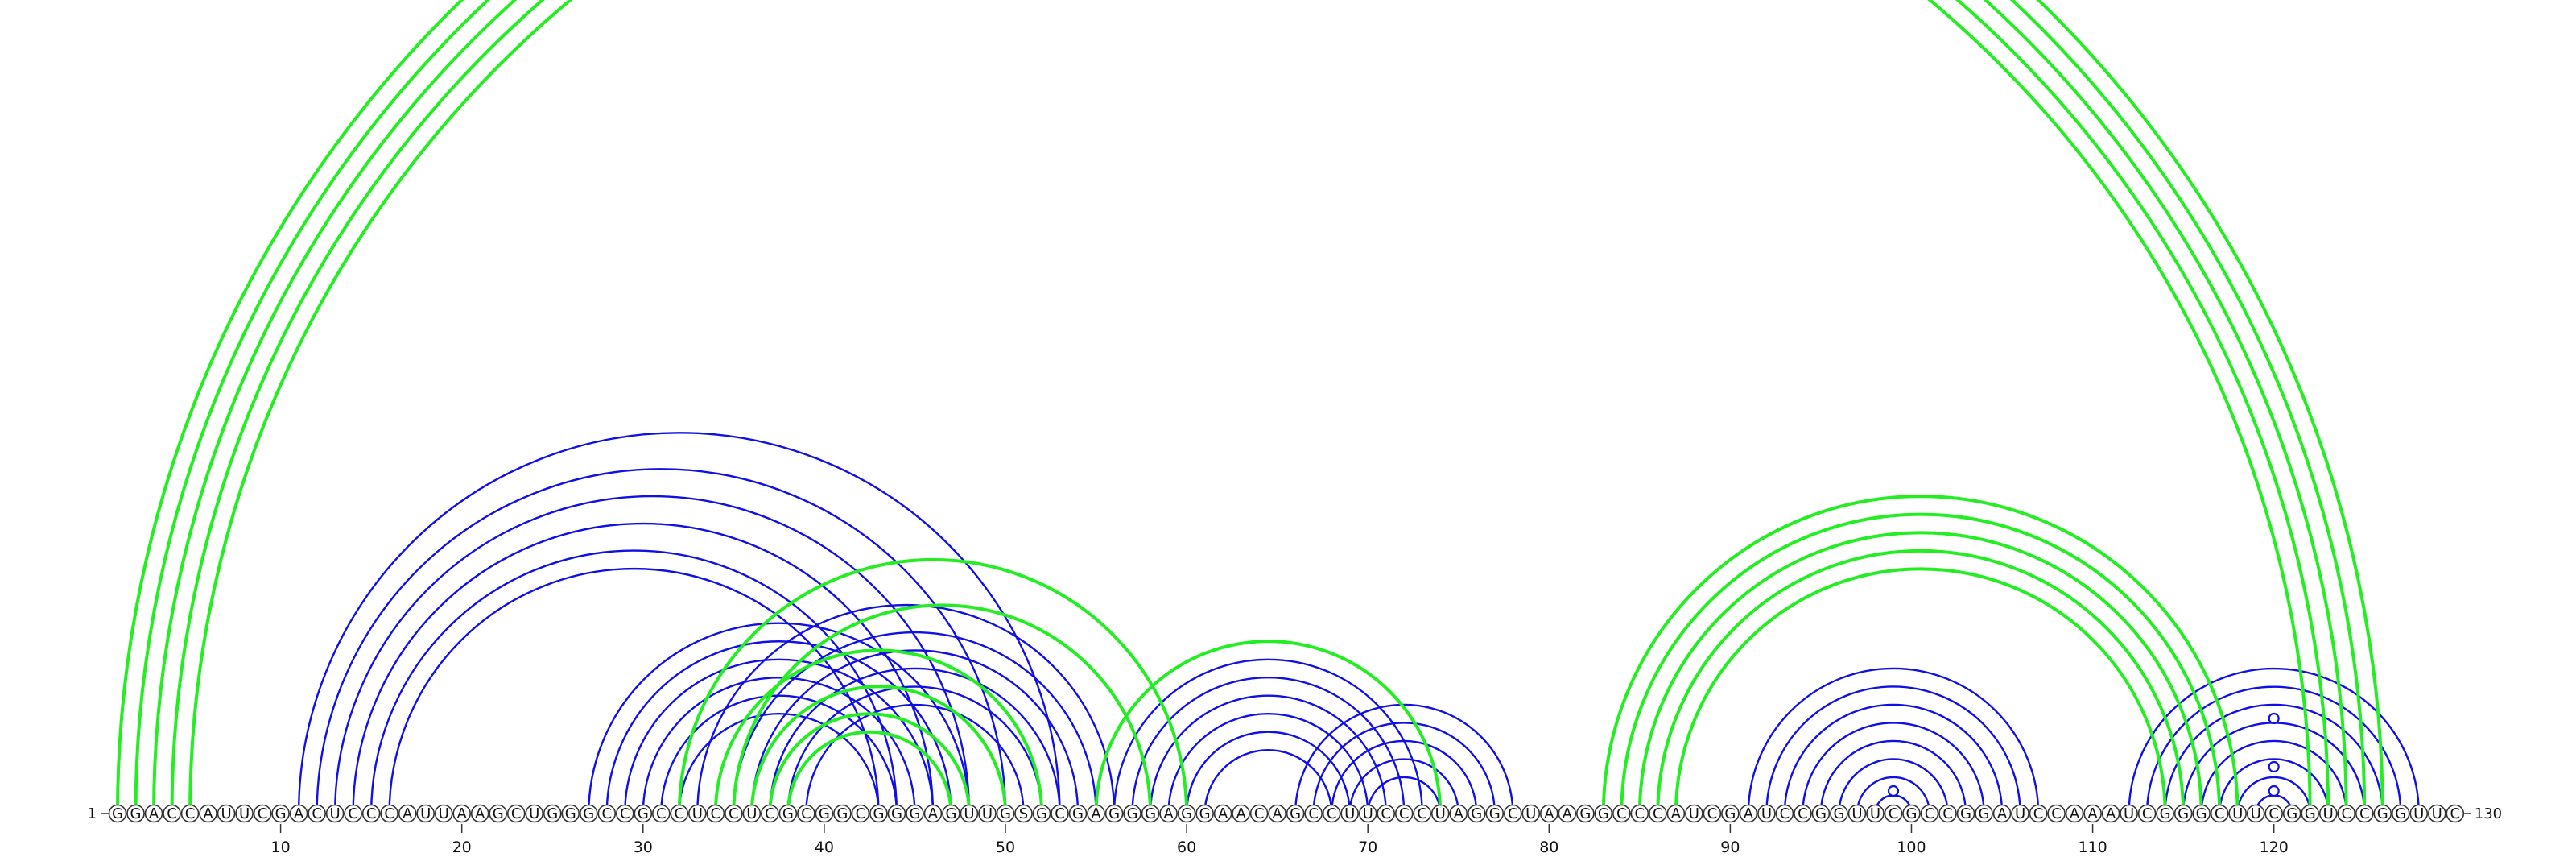 This screenshot has width=2576, height=857. What do you see at coordinates (824, 847) in the screenshot?
I see `axis-tick-label: 40` at bounding box center [824, 847].